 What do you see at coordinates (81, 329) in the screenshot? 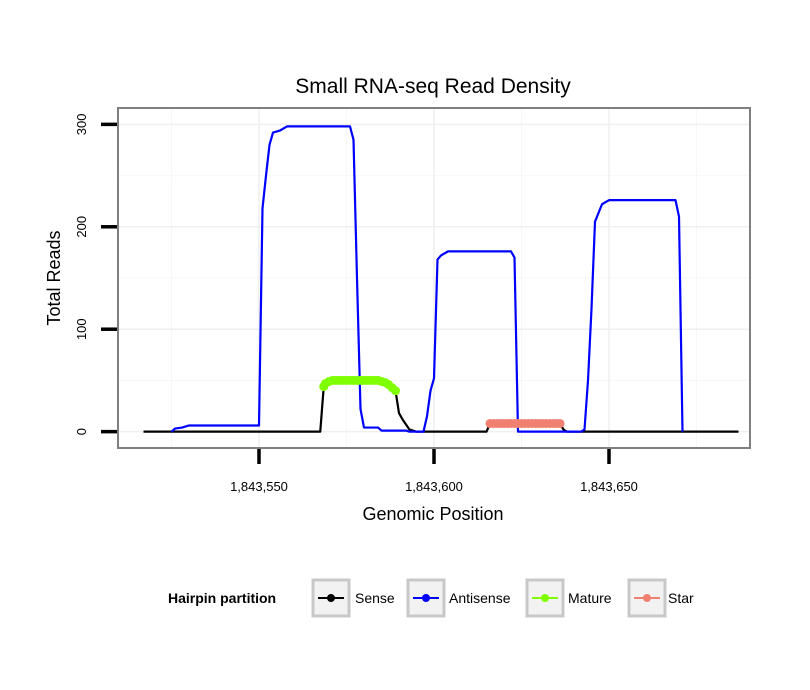
I see `y-tick-label: 100` at bounding box center [81, 329].